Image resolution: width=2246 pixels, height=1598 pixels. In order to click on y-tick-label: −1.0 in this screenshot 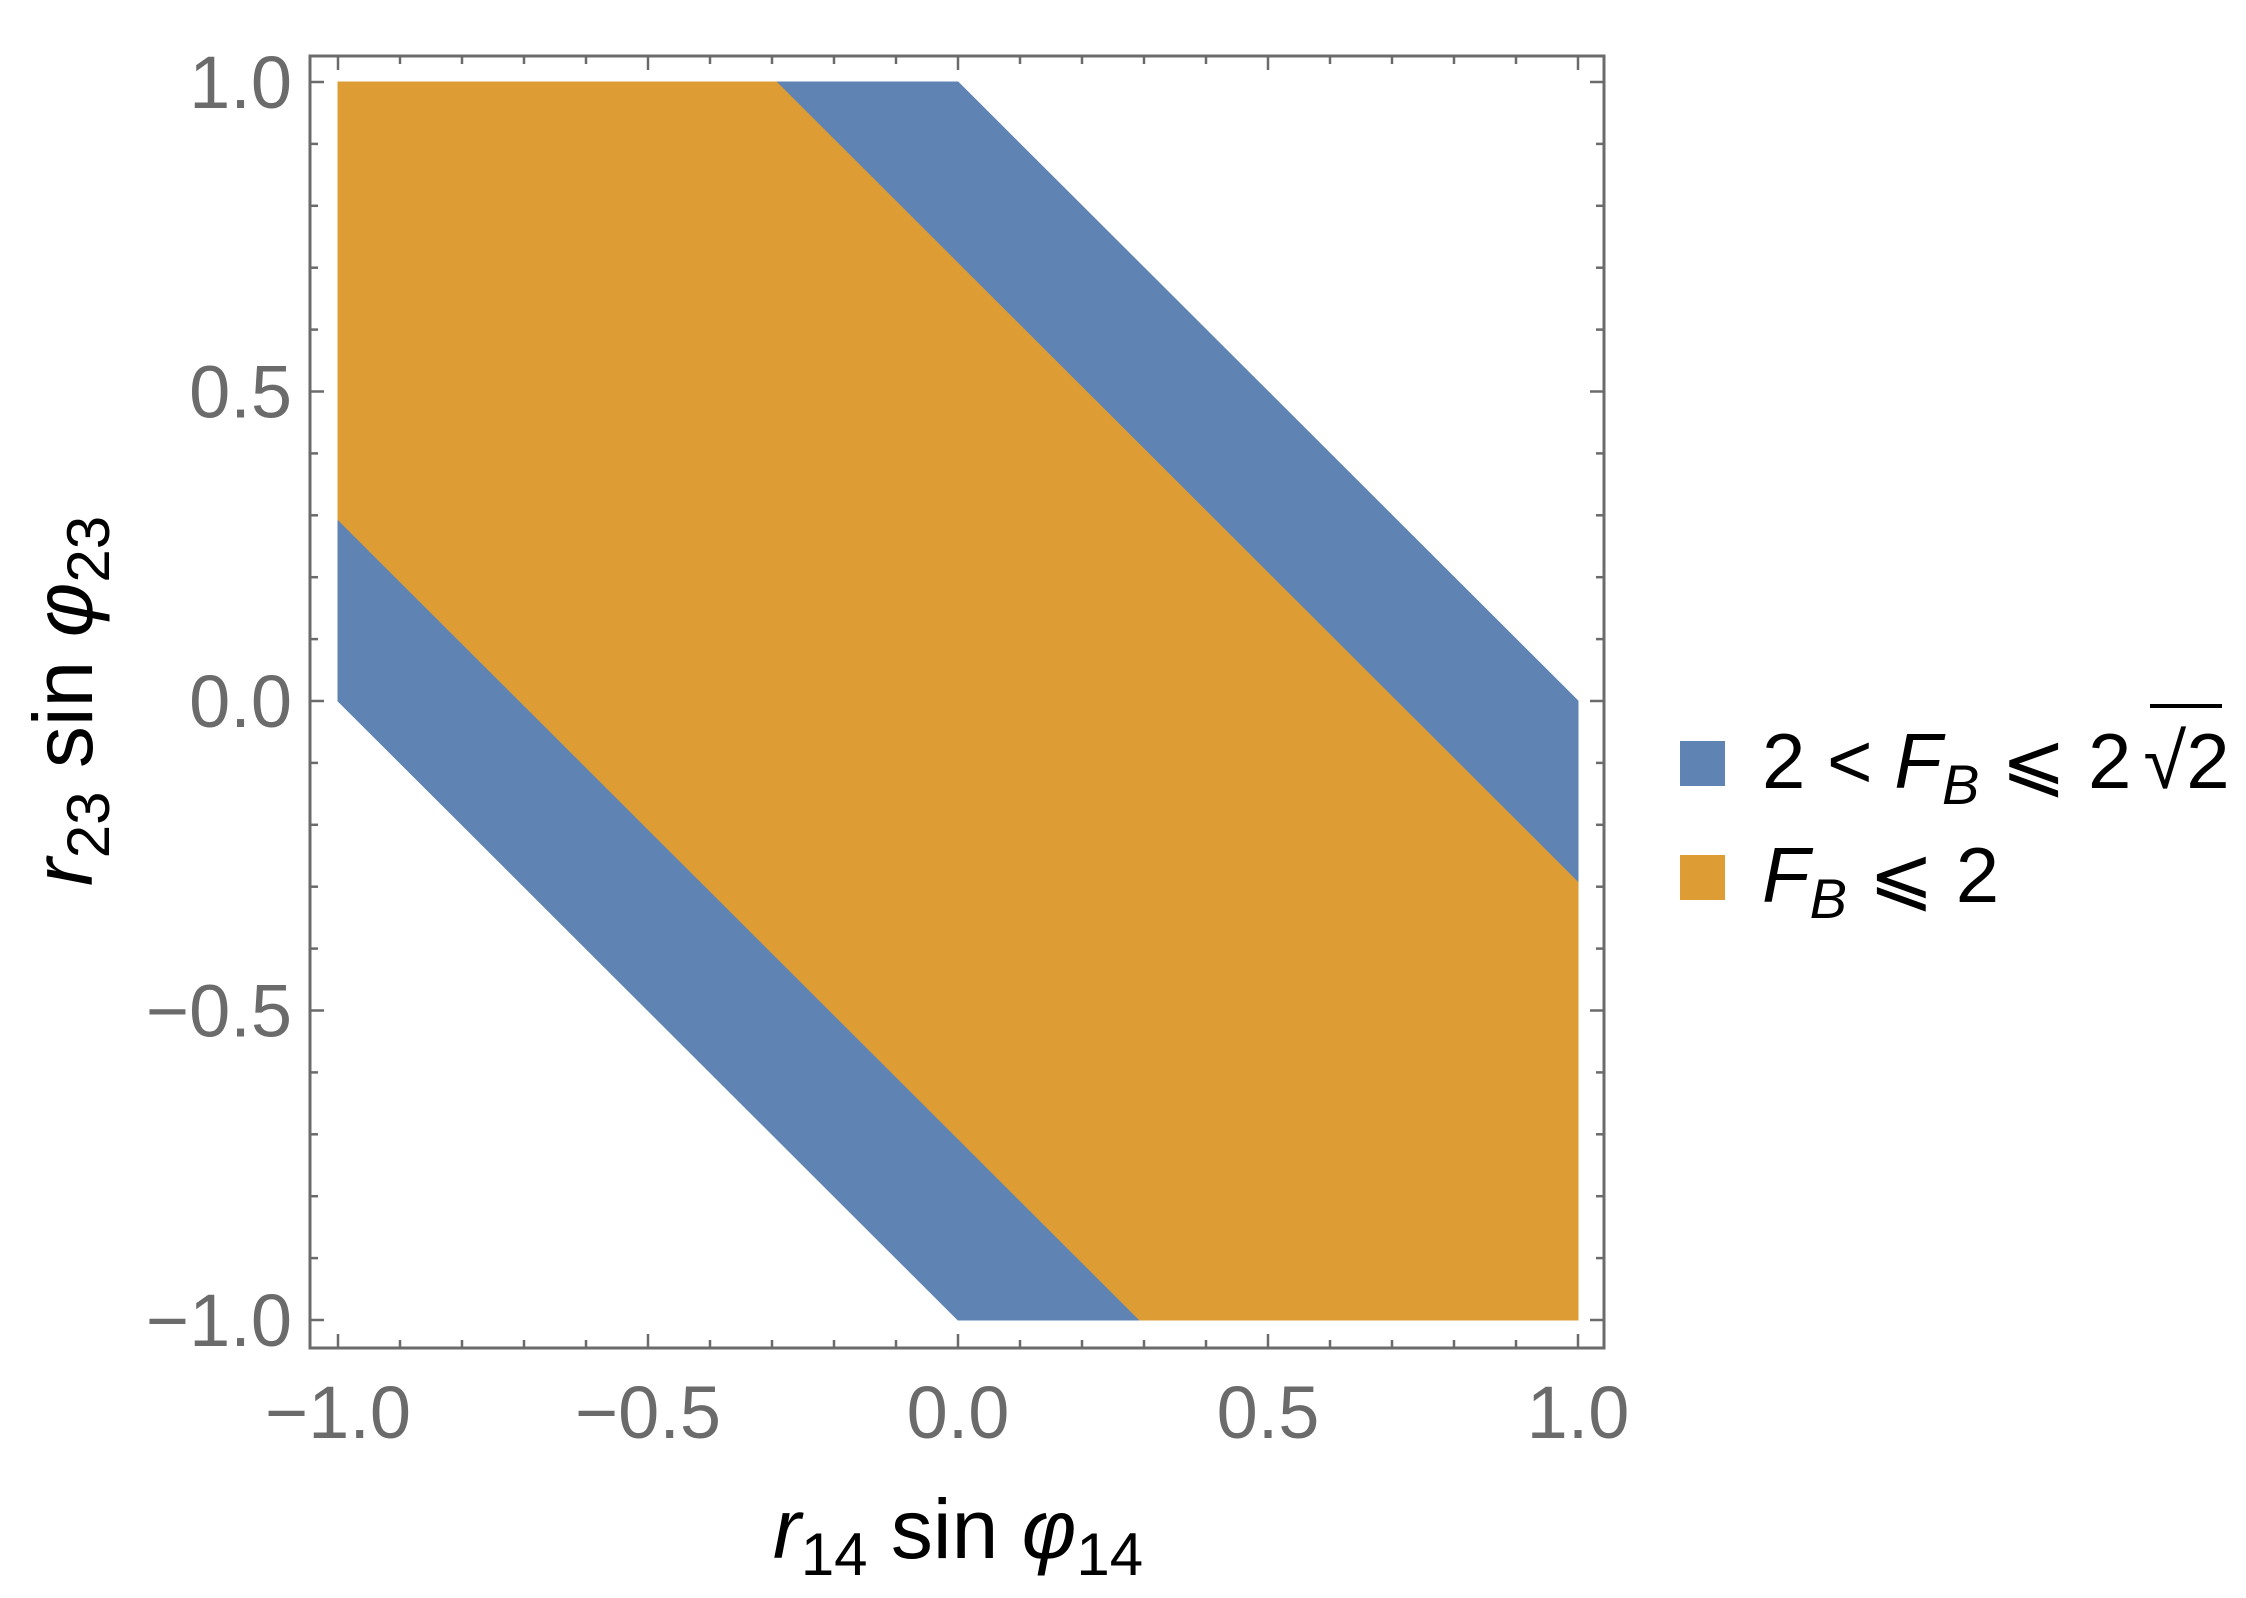, I will do `click(219, 1320)`.